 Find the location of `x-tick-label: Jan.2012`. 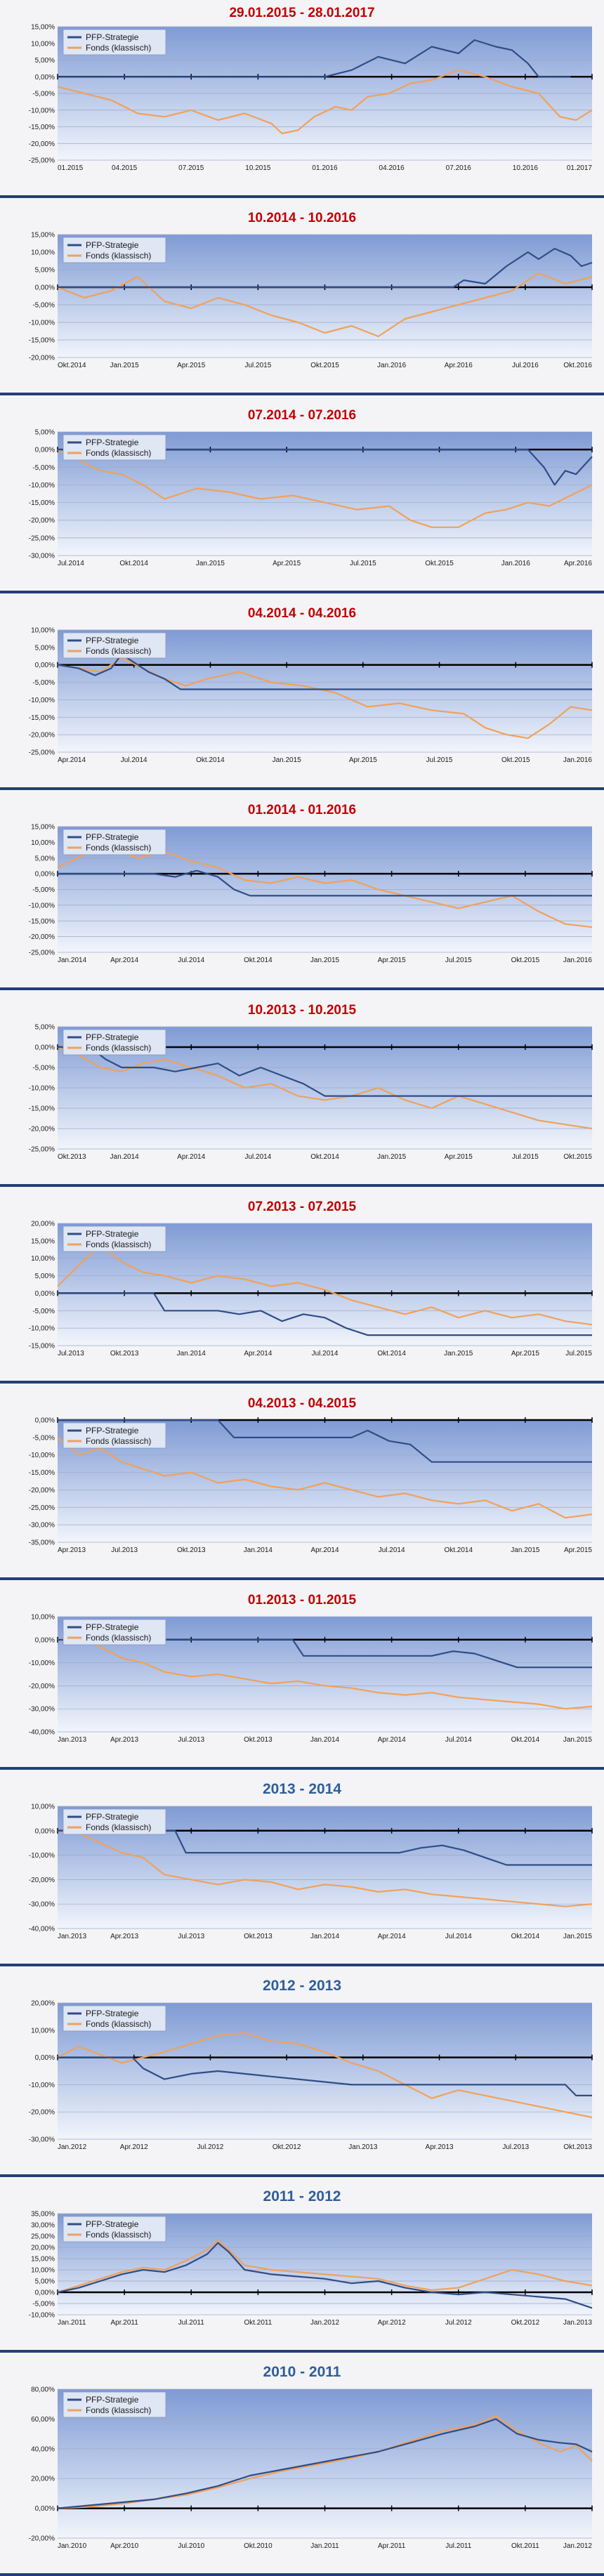

x-tick-label: Jan.2012 is located at coordinates (325, 2323).